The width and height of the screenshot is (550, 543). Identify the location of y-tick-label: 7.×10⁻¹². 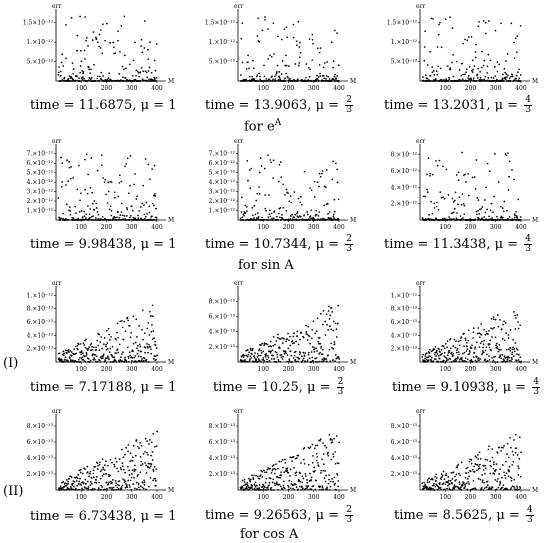
(40, 154).